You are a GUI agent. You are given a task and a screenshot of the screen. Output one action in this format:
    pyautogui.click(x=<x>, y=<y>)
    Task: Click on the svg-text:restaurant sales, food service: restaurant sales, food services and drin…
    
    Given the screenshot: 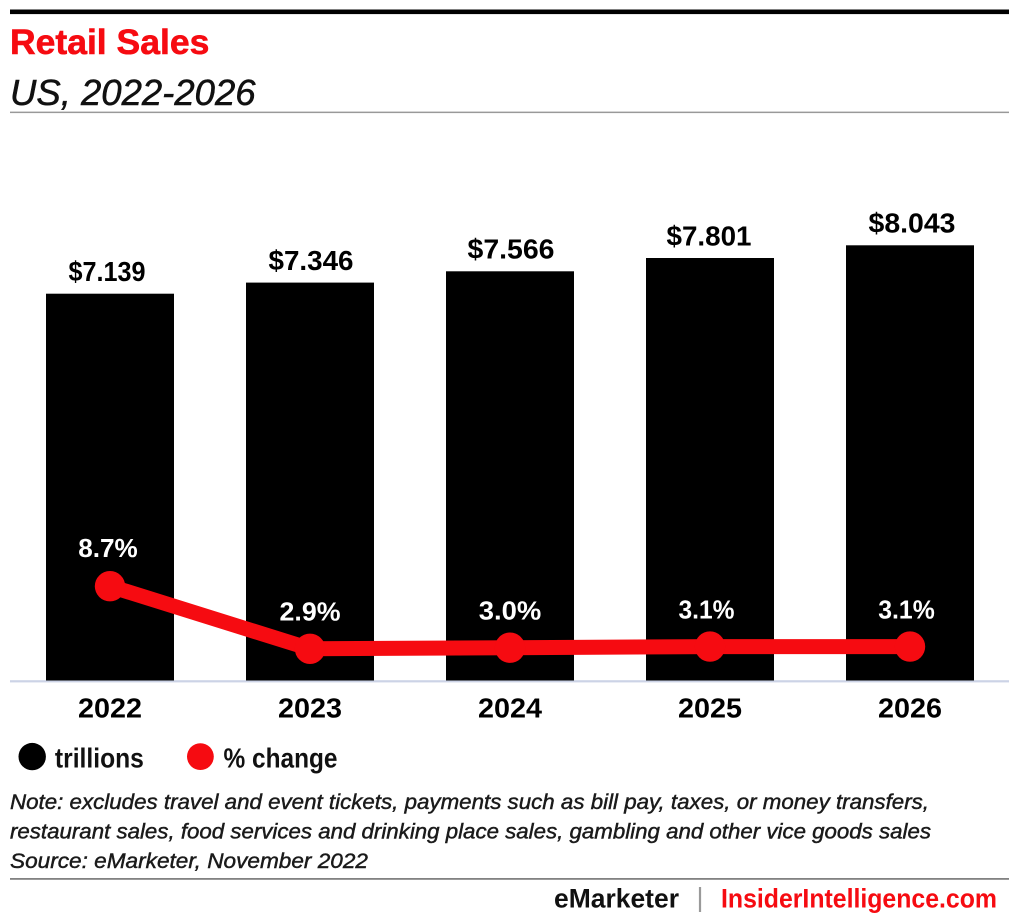 What is the action you would take?
    pyautogui.click(x=471, y=832)
    